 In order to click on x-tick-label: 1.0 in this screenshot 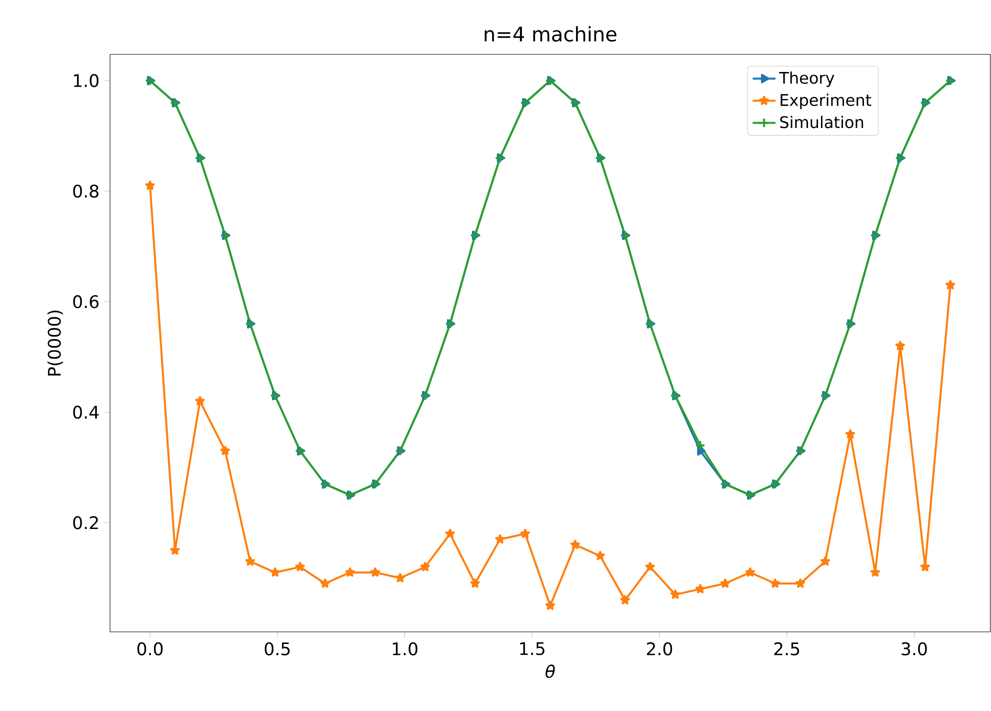, I will do `click(405, 649)`.